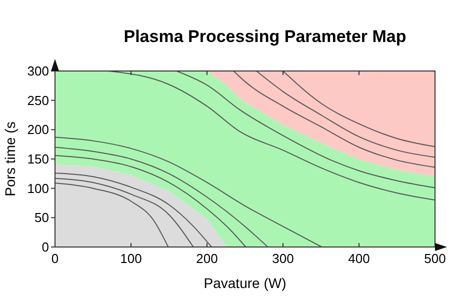 The height and width of the screenshot is (300, 473). Describe the element at coordinates (45, 247) in the screenshot. I see `y-tick-label: 0` at that location.